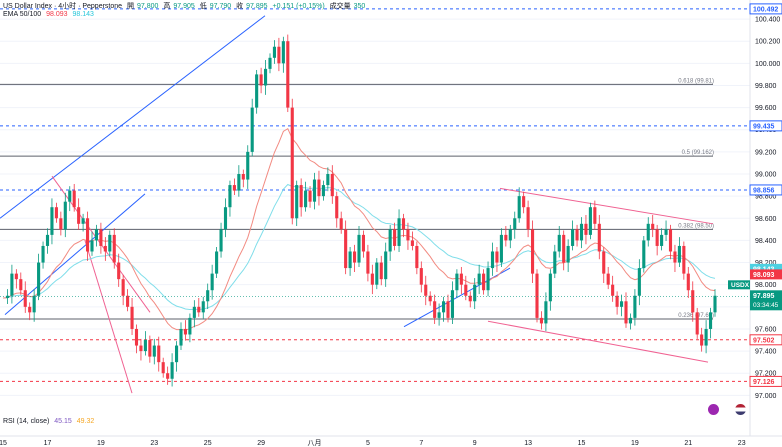  Describe the element at coordinates (740, 285) in the screenshot. I see `symbol-badge-label: USDX` at that location.